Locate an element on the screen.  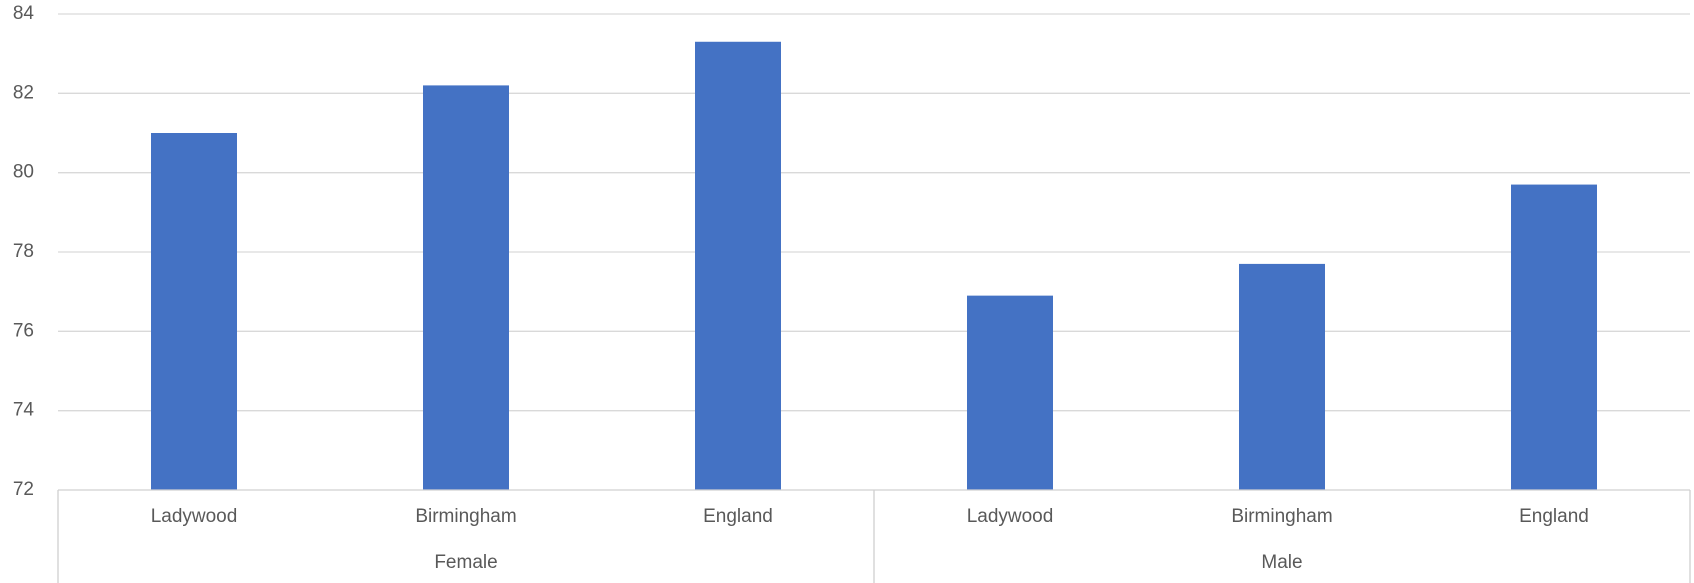
x-group-label: Male is located at coordinates (1281, 562).